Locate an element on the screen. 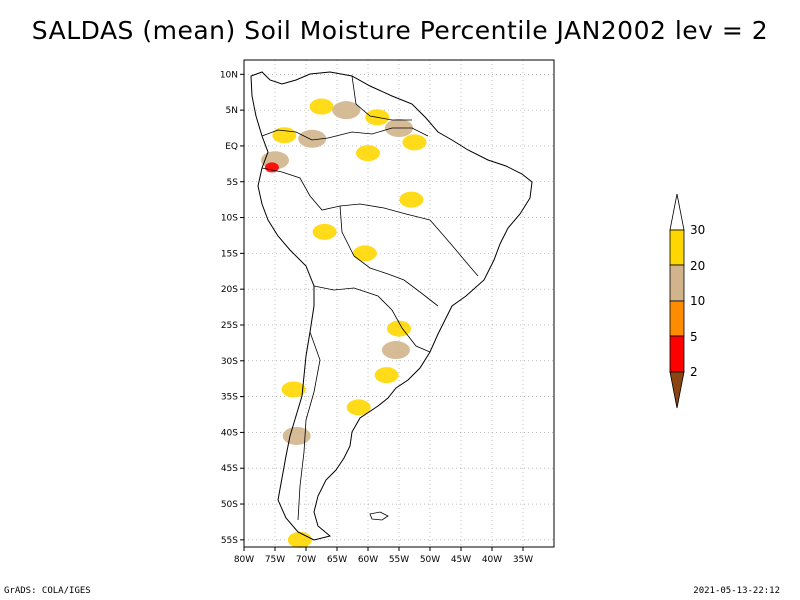 Image resolution: width=800 pixels, height=600 pixels. border-bolivia is located at coordinates (389, 256).